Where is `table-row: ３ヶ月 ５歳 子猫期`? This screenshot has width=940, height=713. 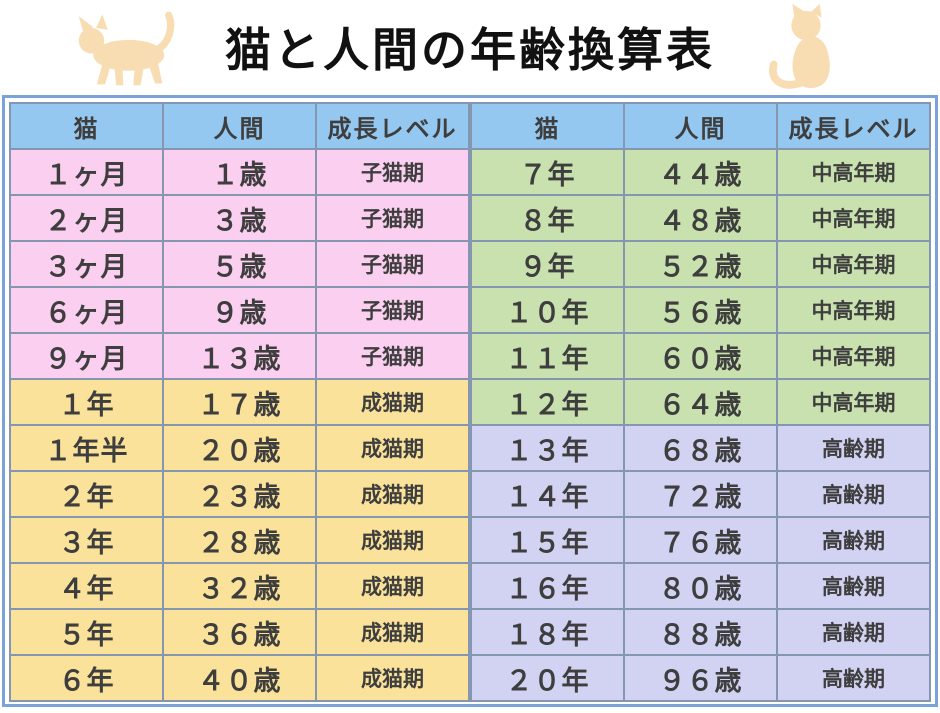 table-row: ３ヶ月 ５歳 子猫期 is located at coordinates (239, 264).